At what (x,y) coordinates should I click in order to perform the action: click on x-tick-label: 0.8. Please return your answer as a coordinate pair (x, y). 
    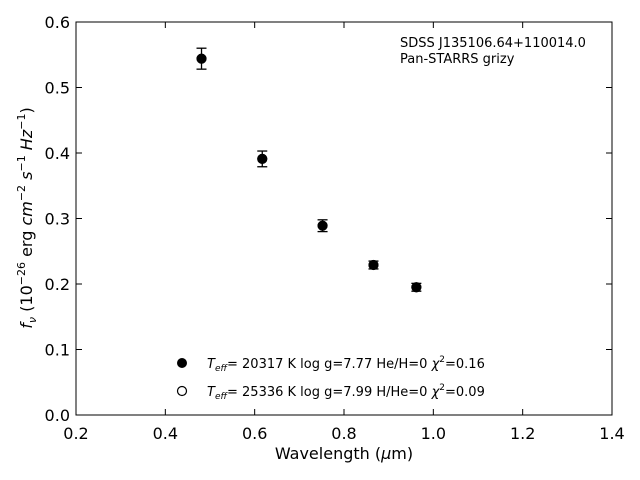
    Looking at the image, I should click on (343, 433).